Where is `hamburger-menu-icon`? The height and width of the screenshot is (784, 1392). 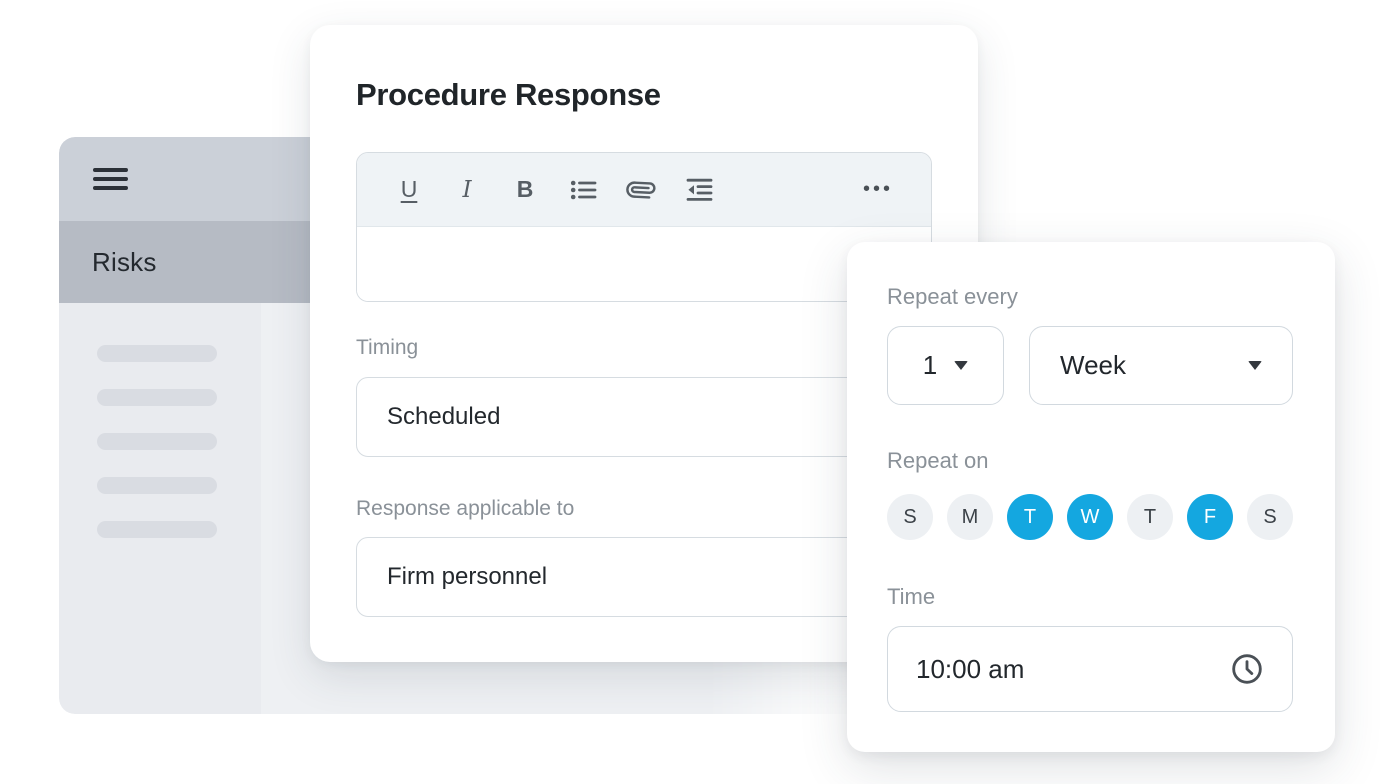 hamburger-menu-icon is located at coordinates (110, 179).